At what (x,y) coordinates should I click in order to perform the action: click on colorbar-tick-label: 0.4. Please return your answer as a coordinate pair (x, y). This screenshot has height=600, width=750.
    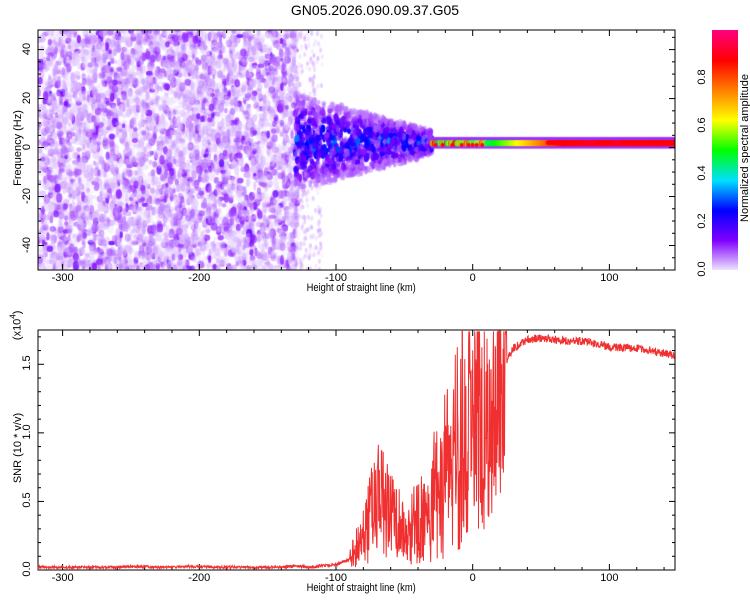
    Looking at the image, I should click on (702, 173).